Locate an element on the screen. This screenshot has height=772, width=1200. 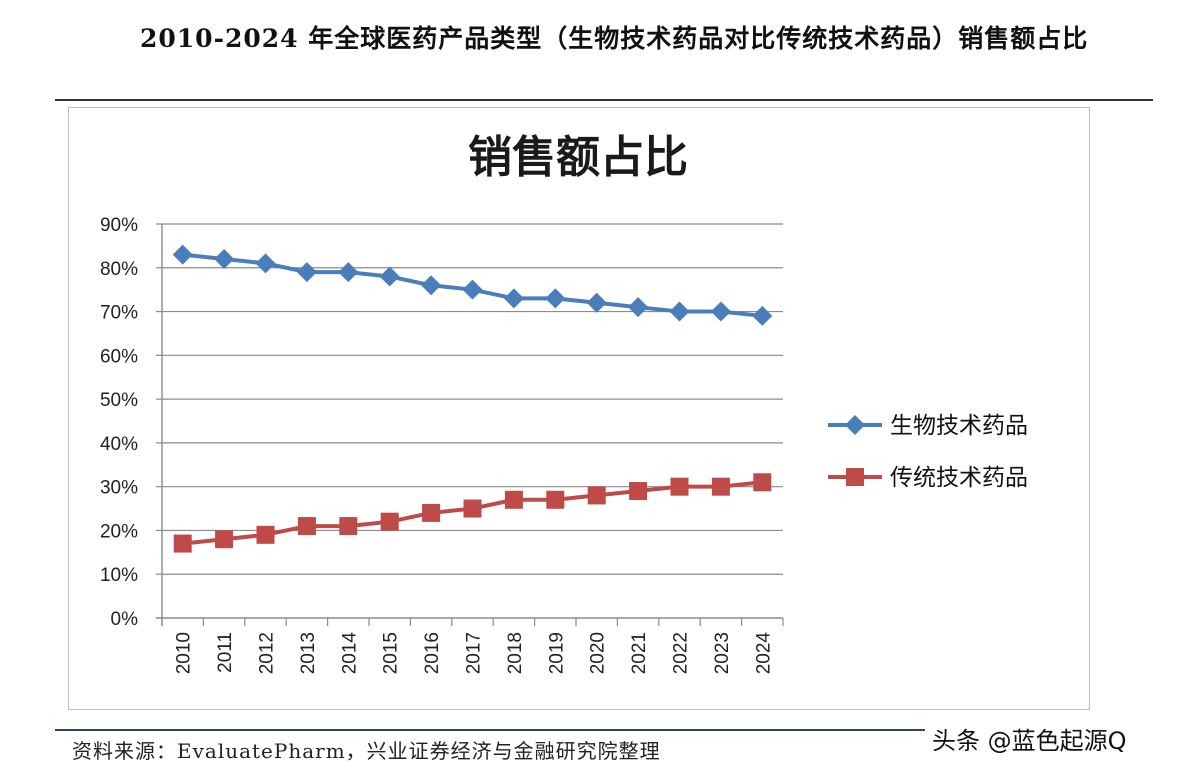
source-note: 资料来源：EvaluatePharm，兴业证券经济与金融研究院整理 is located at coordinates (366, 751).